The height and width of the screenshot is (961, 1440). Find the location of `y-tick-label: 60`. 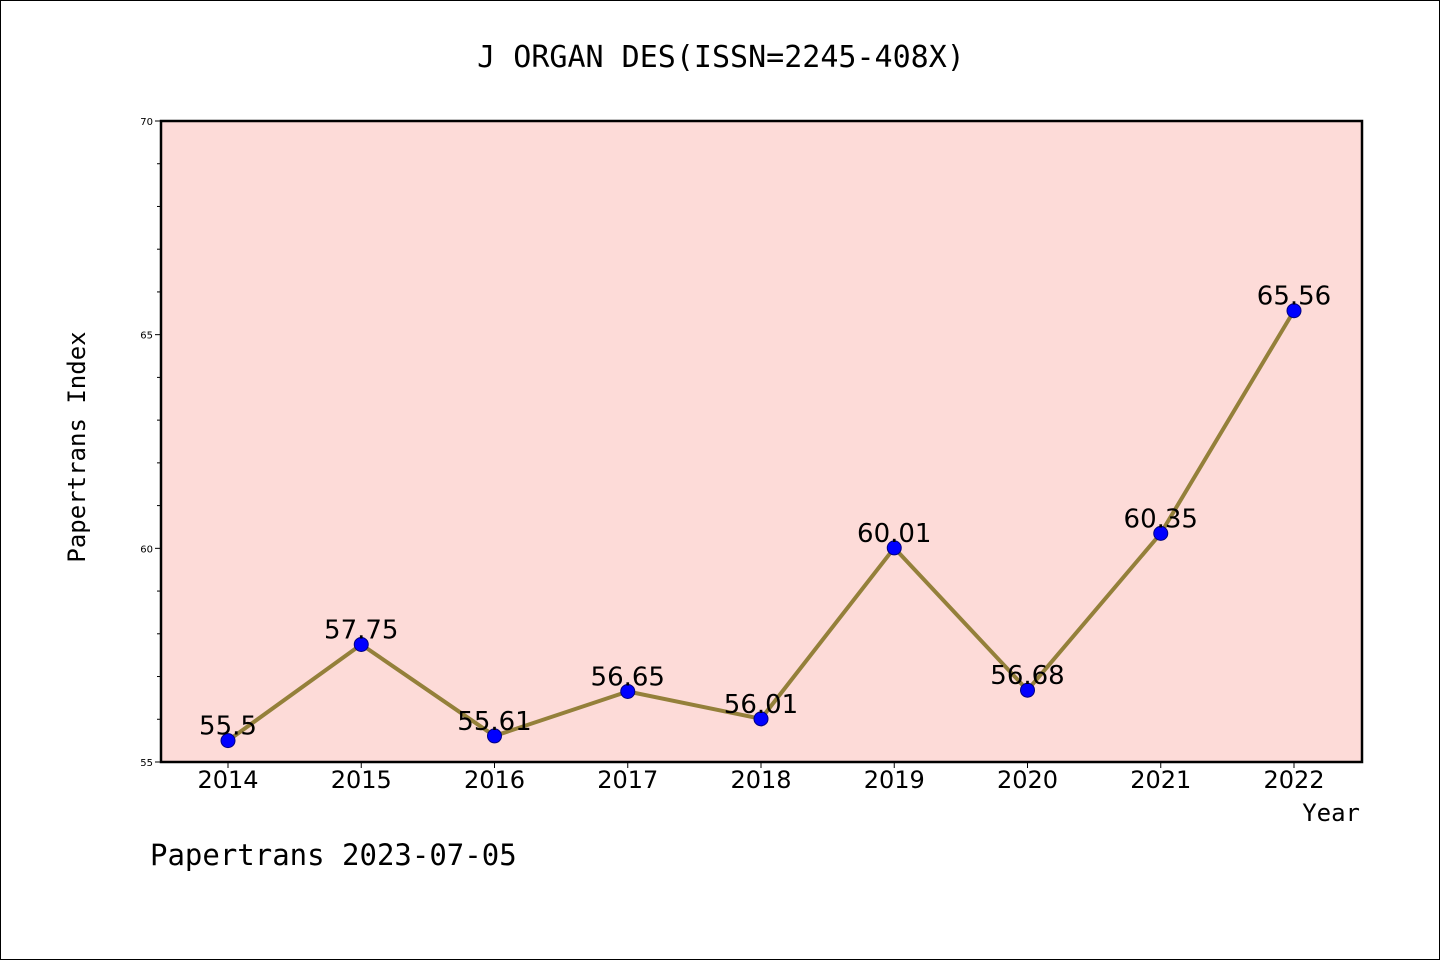

y-tick-label: 60 is located at coordinates (146, 549).